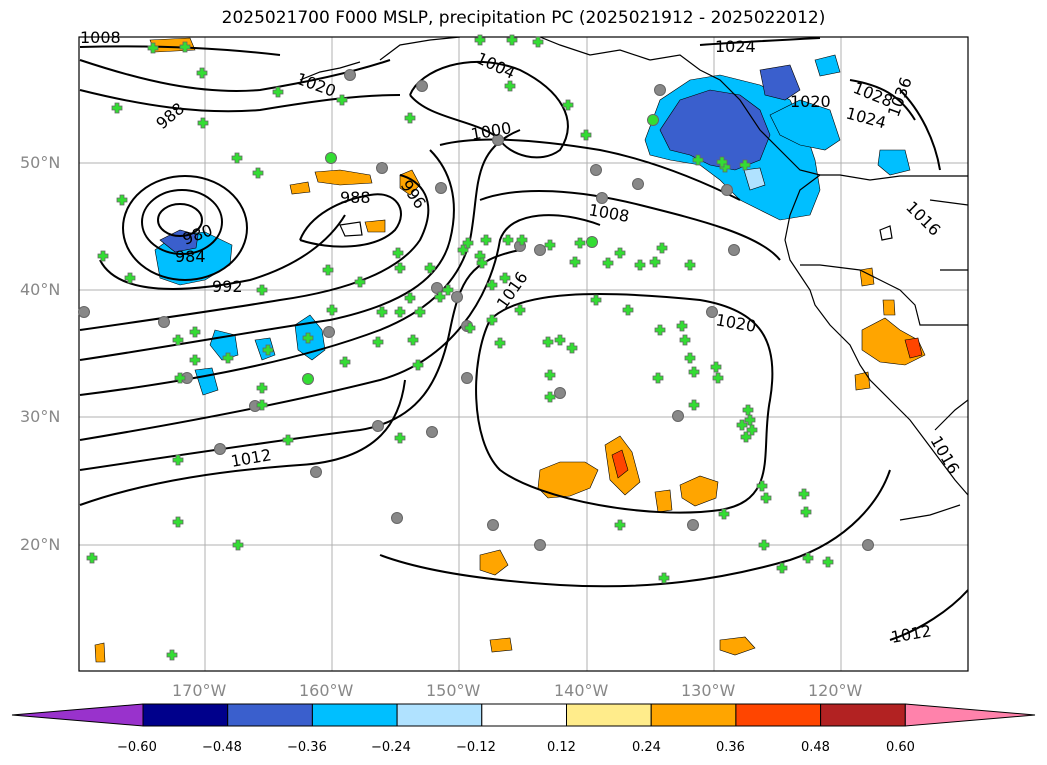  I want to click on lon-label-130w: 130°W, so click(708, 690).